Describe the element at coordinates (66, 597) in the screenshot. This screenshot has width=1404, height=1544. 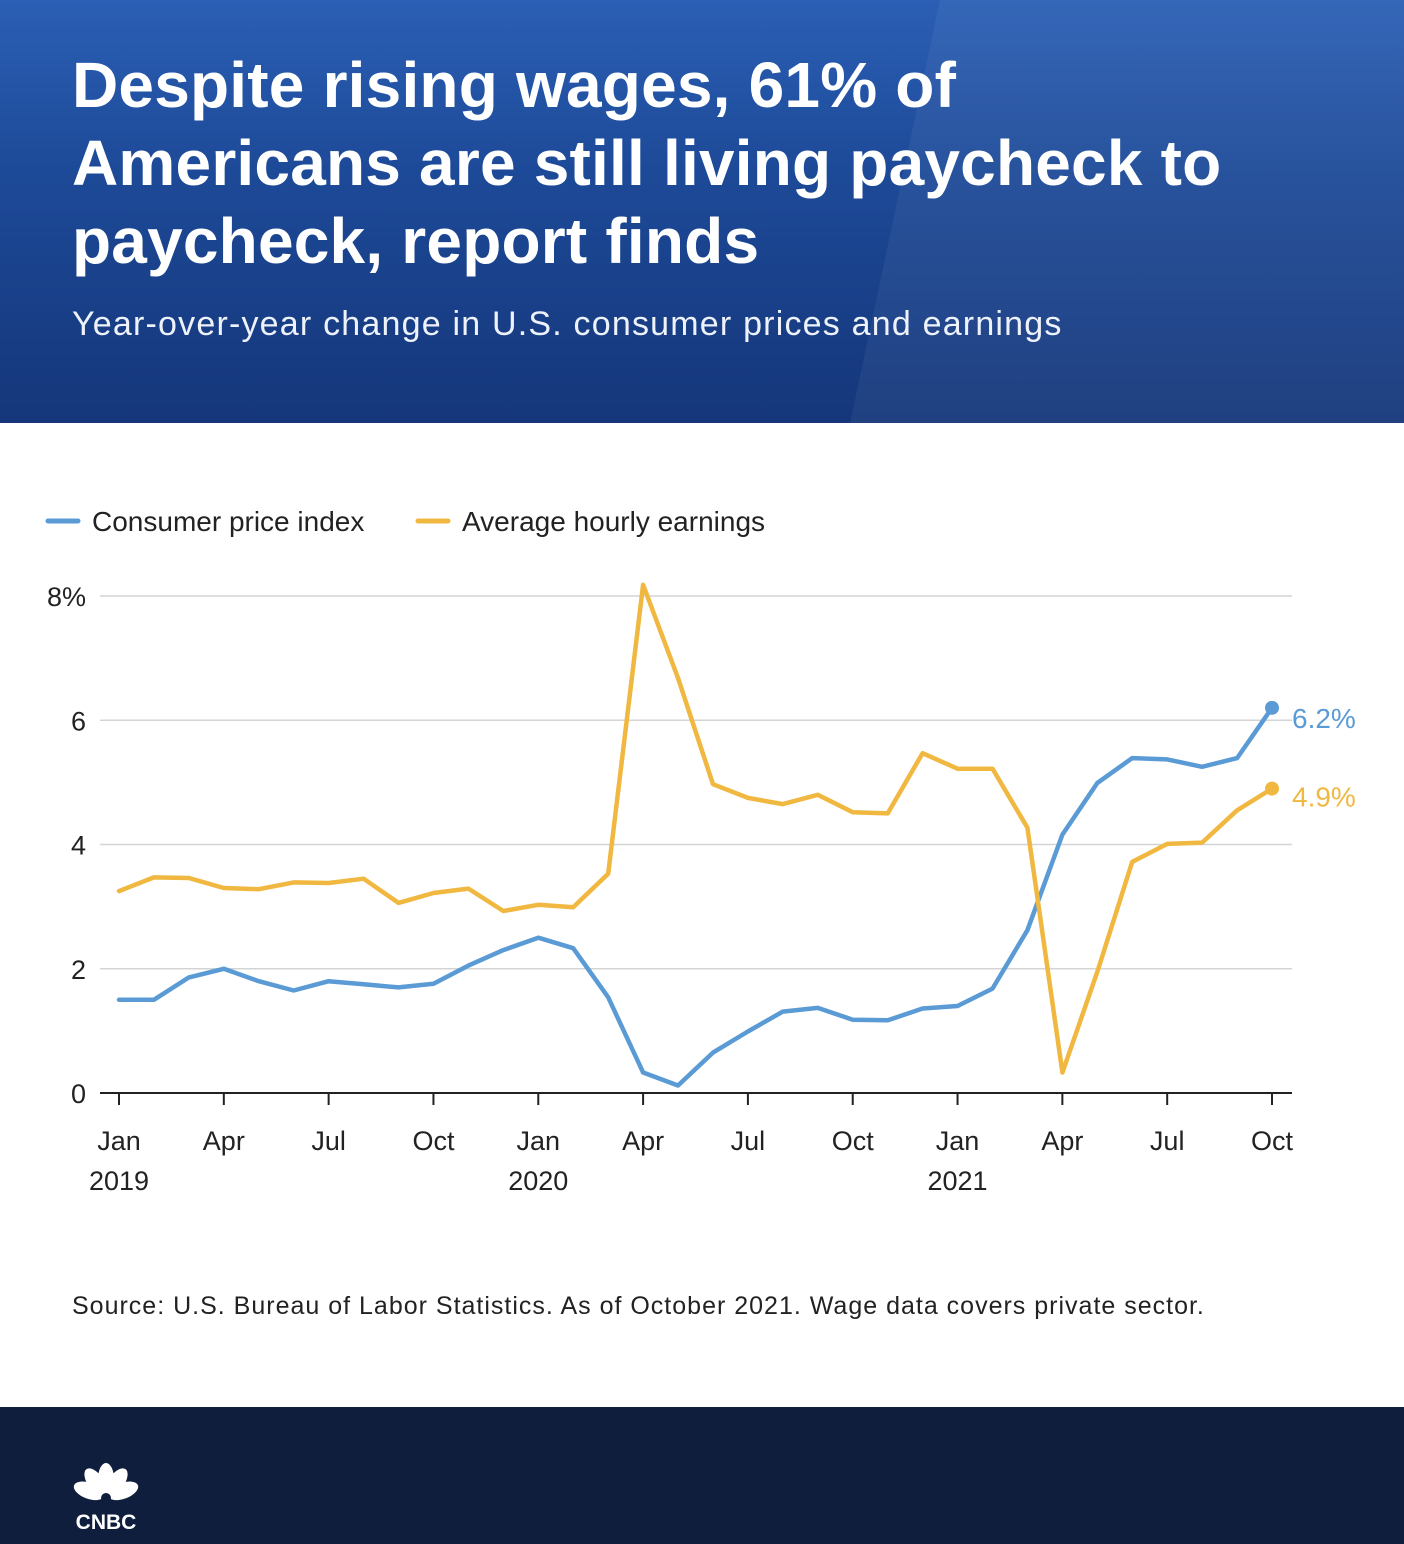
I see `y-tick-label: 8%` at that location.